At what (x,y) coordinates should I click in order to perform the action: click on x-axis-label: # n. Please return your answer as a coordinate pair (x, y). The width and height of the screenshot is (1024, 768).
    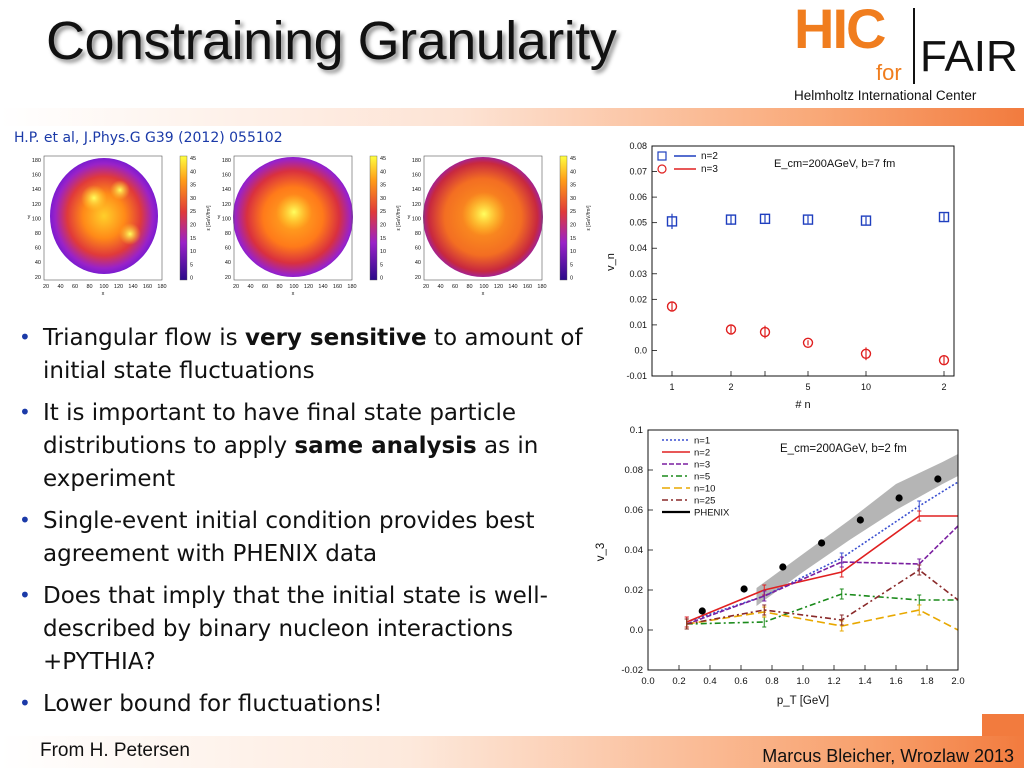
    Looking at the image, I should click on (802, 405).